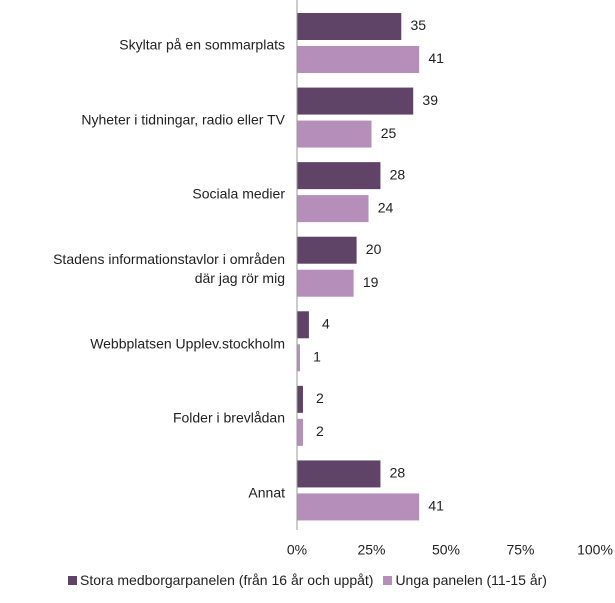 This screenshot has width=615, height=603. I want to click on category-label: Sociala medier, so click(238, 193).